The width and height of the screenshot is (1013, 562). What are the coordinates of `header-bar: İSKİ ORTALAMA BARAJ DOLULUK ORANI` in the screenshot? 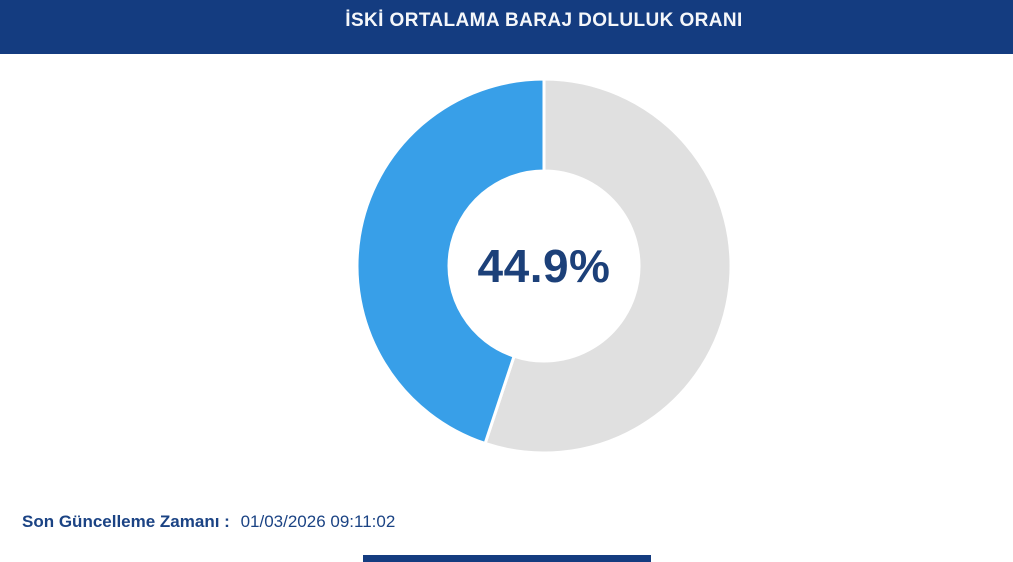 It's located at (506, 27).